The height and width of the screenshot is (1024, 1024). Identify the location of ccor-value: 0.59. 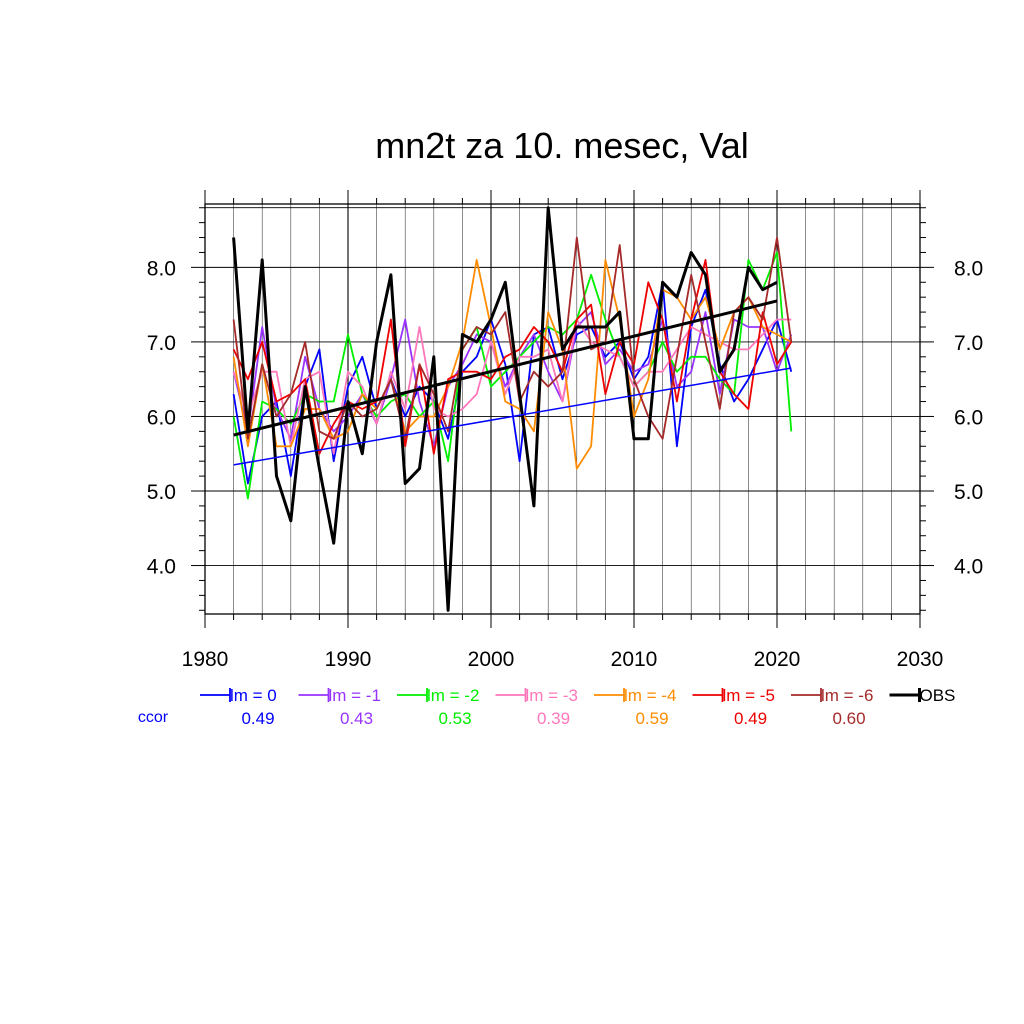
(651, 718).